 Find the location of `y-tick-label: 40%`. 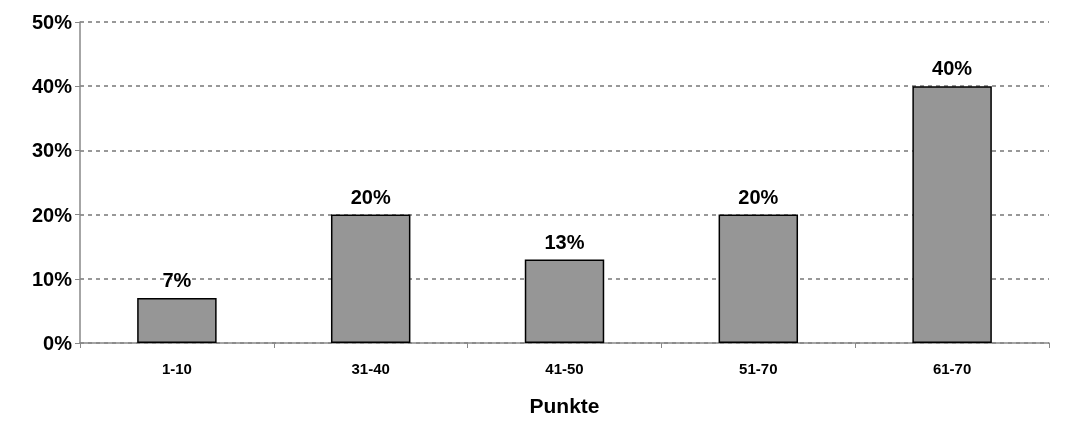

y-tick-label: 40% is located at coordinates (52, 86).